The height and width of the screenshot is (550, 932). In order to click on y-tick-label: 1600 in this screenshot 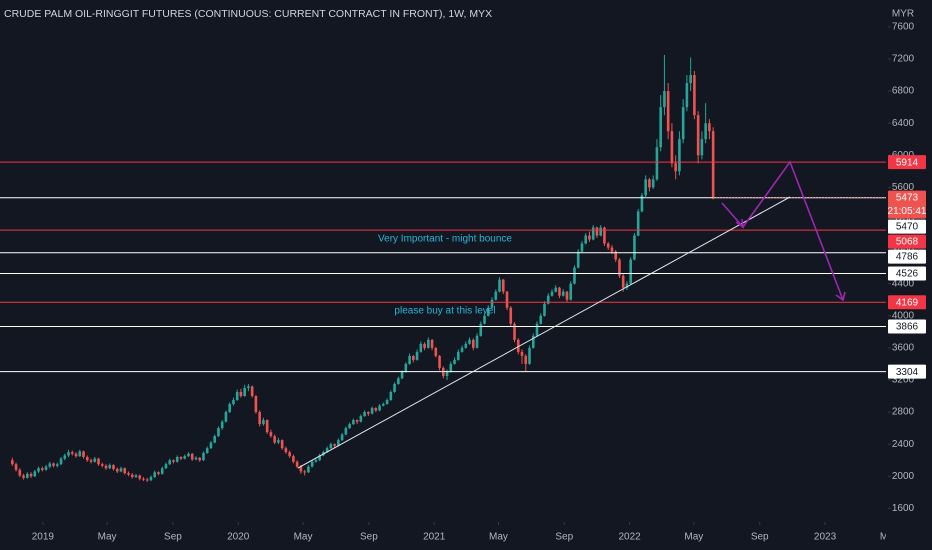, I will do `click(903, 508)`.